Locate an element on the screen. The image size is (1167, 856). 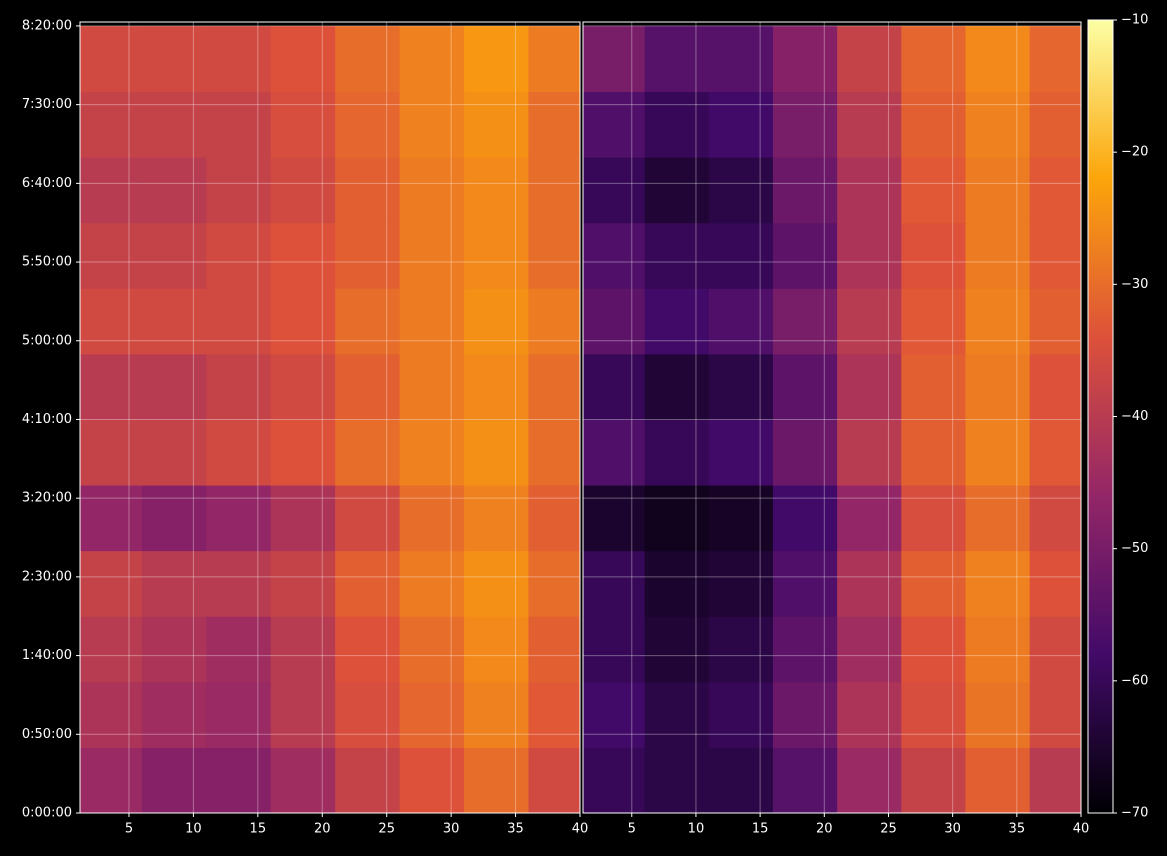
colorbar-tick-label: −10 is located at coordinates (1134, 20).